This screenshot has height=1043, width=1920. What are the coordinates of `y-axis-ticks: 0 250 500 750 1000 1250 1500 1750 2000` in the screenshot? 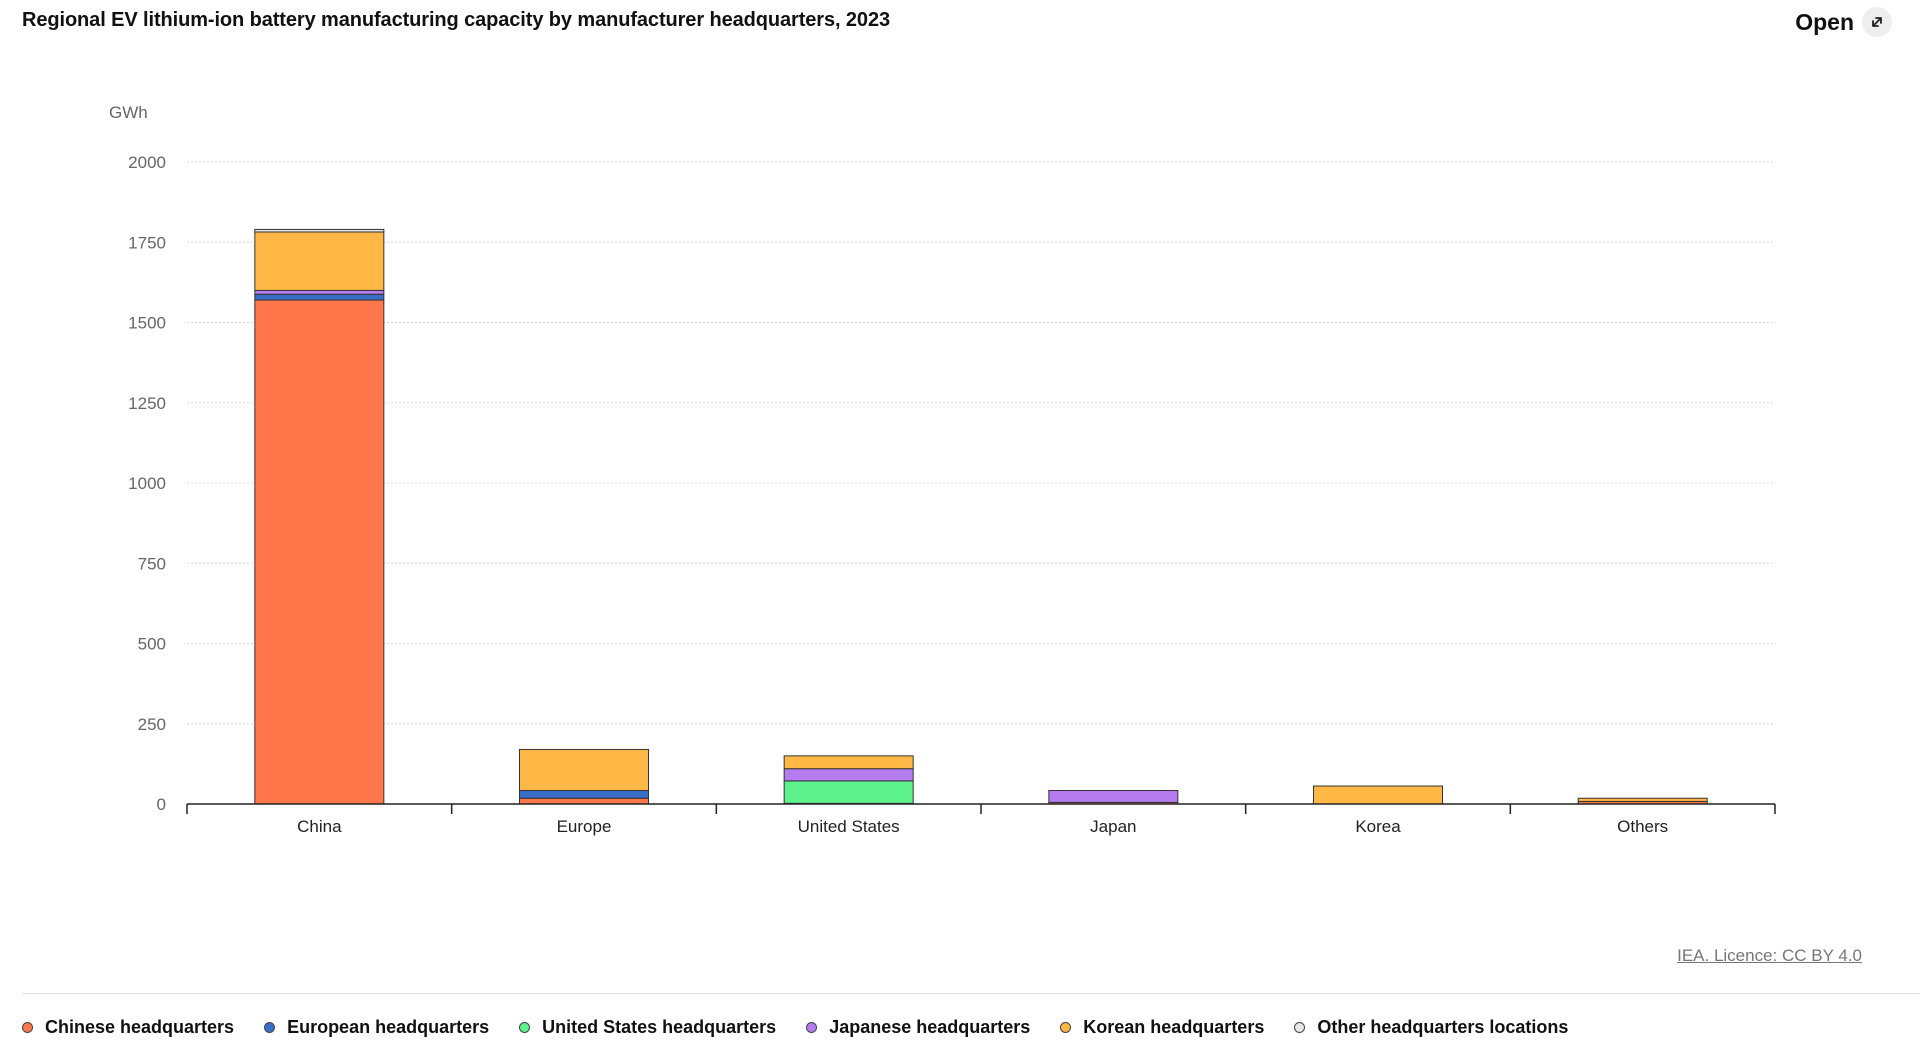 It's located at (147, 483).